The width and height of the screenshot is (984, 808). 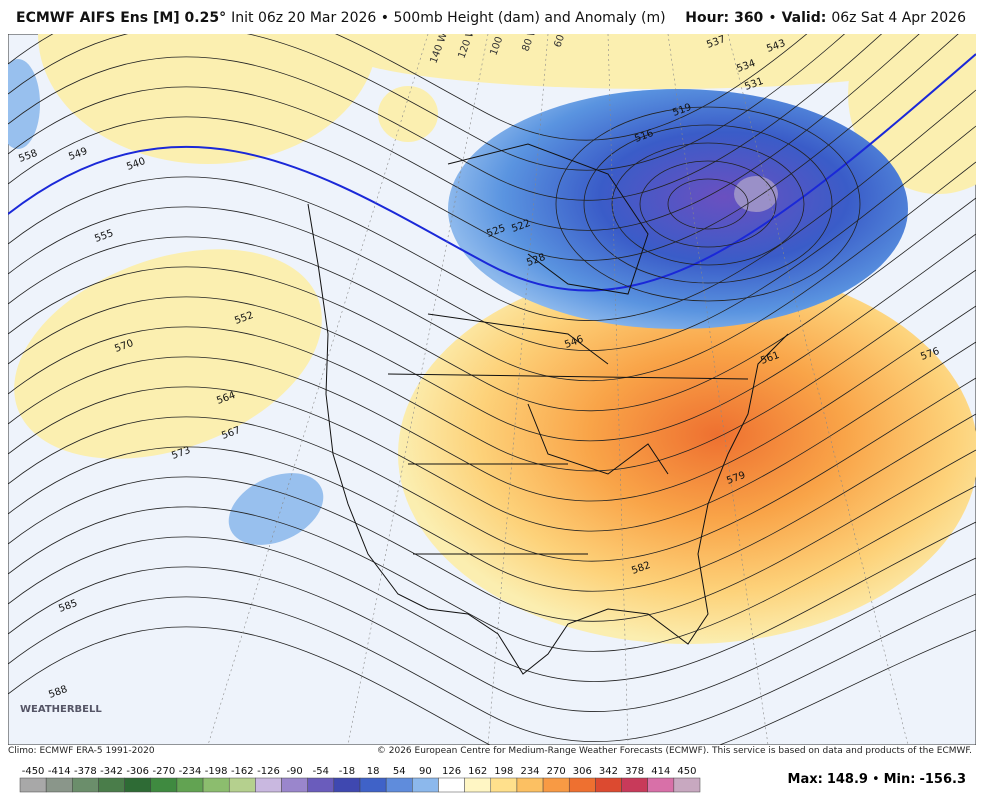 I want to click on colorbar-label: -270, so click(x=163, y=771).